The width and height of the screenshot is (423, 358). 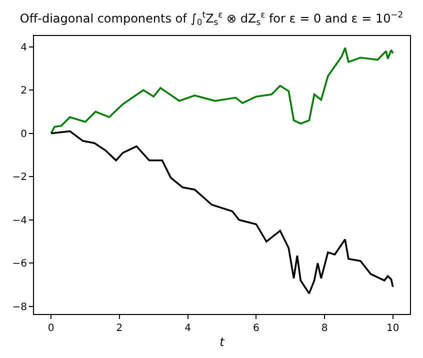 What do you see at coordinates (119, 328) in the screenshot?
I see `x-tick-label: 2` at bounding box center [119, 328].